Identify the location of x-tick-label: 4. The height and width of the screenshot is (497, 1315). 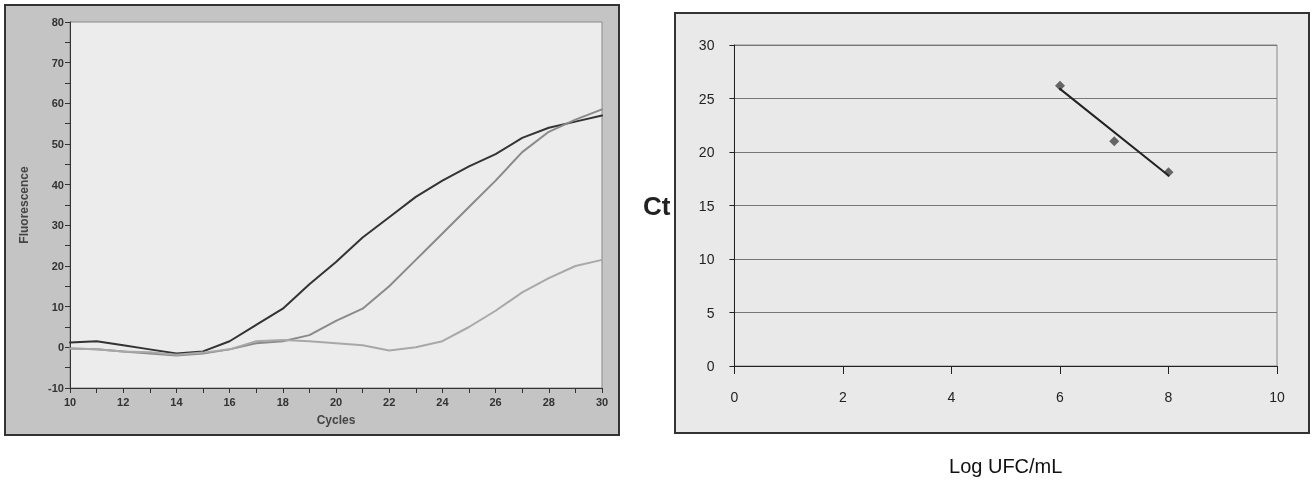
(951, 397).